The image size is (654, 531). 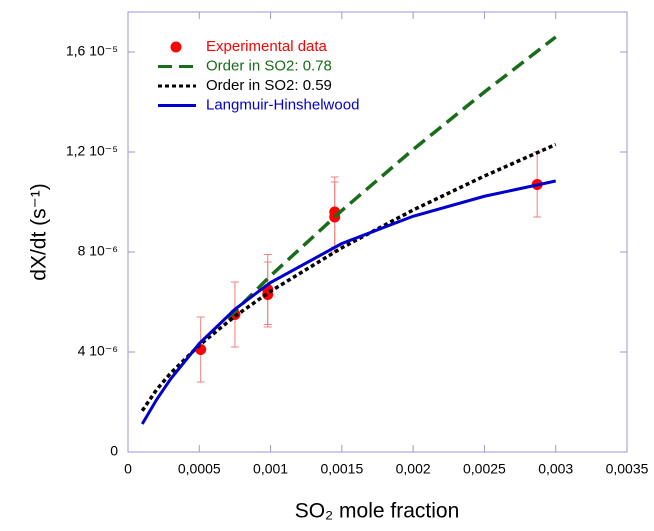 I want to click on legend-marker, so click(x=176, y=47).